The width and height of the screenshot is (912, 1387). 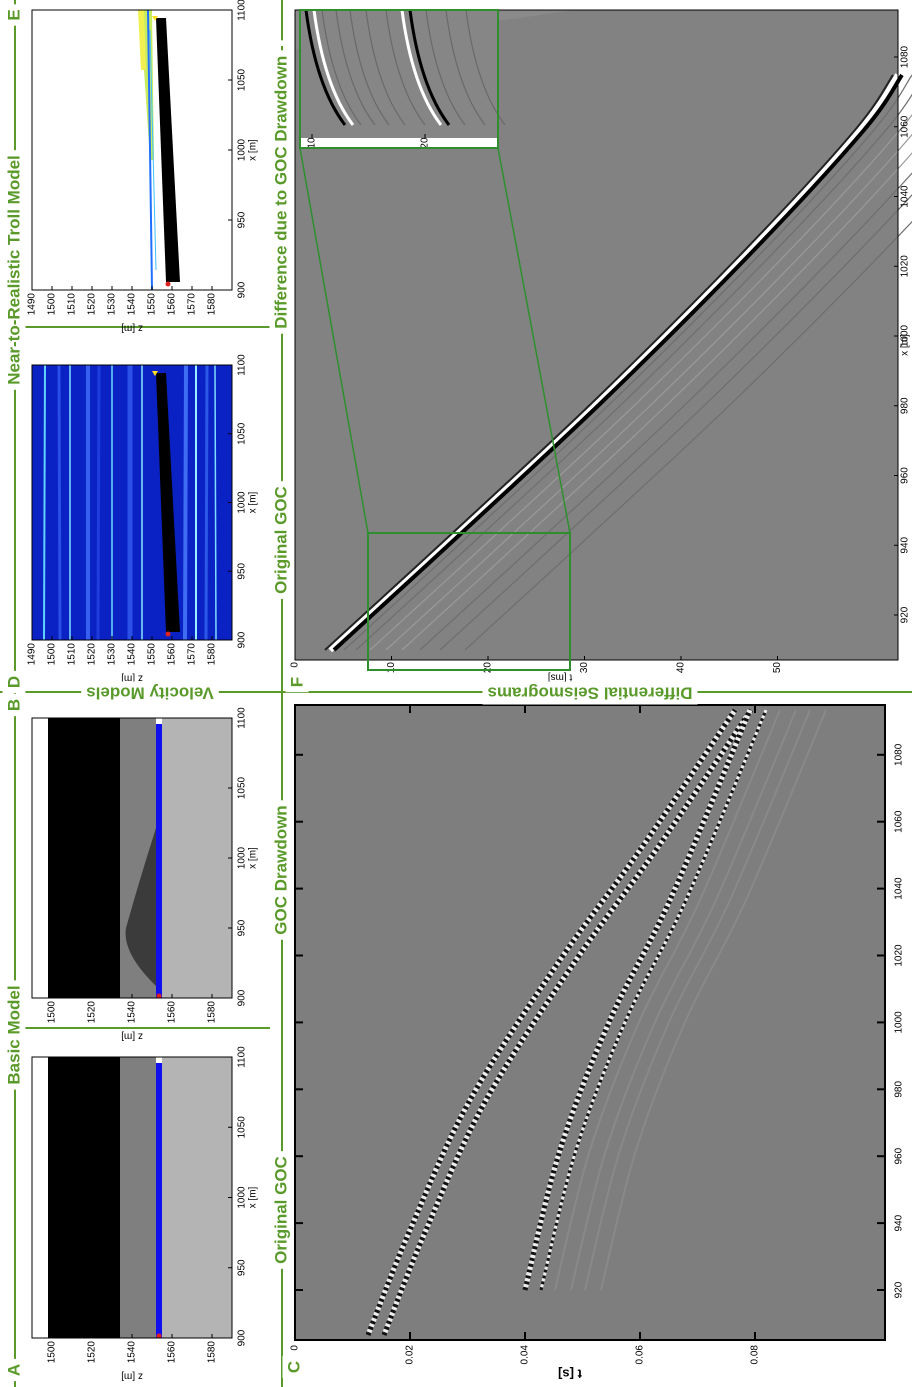 I want to click on x-tick-label: 960, so click(x=905, y=475).